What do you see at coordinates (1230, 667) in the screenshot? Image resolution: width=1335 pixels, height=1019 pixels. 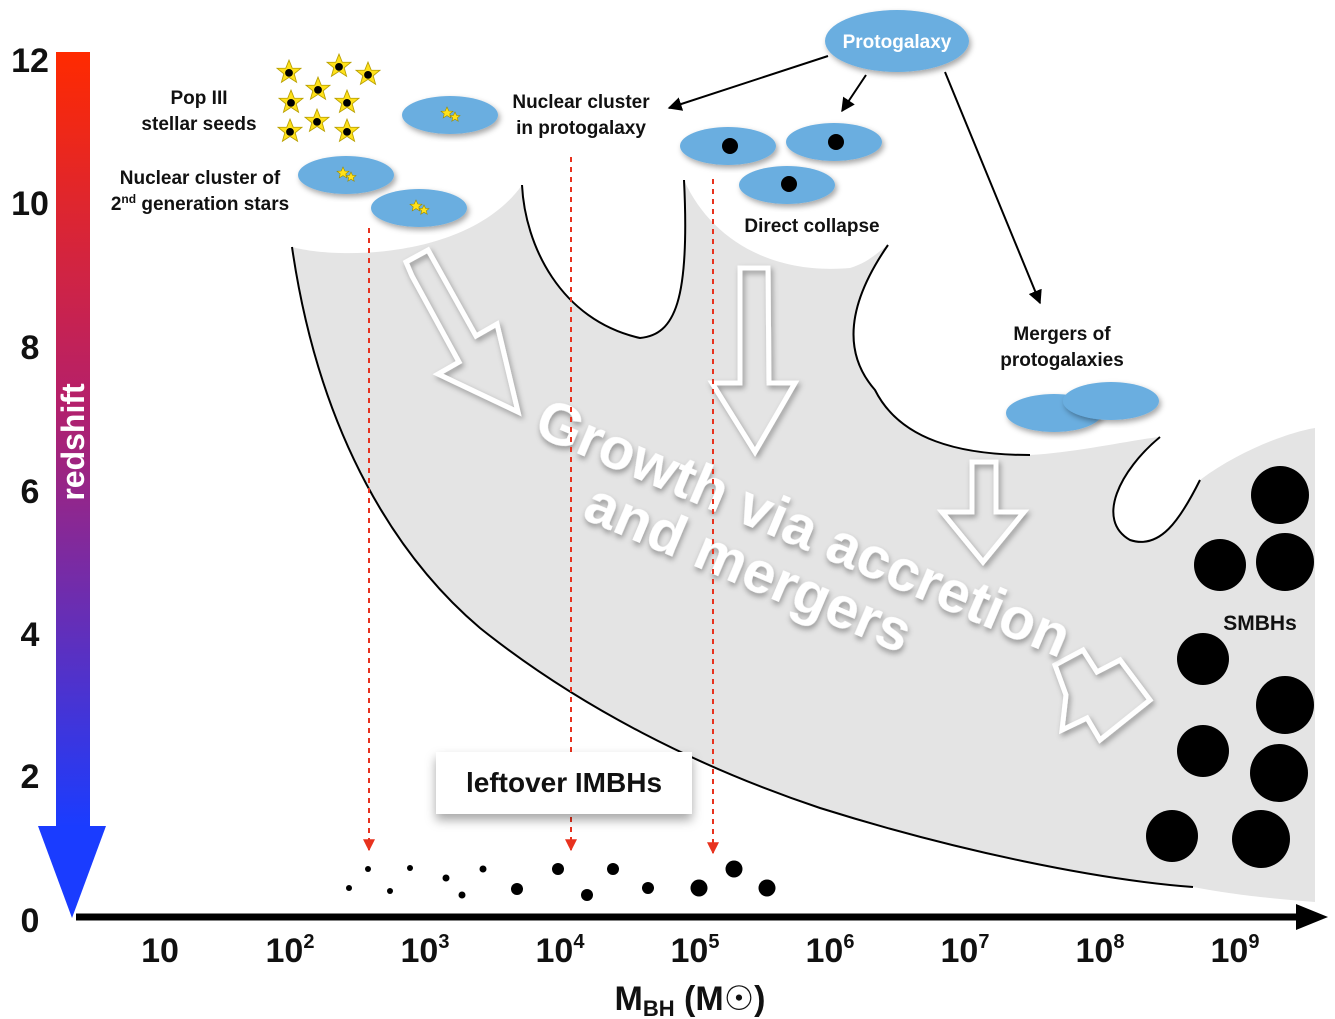 I see `smbh-dots` at bounding box center [1230, 667].